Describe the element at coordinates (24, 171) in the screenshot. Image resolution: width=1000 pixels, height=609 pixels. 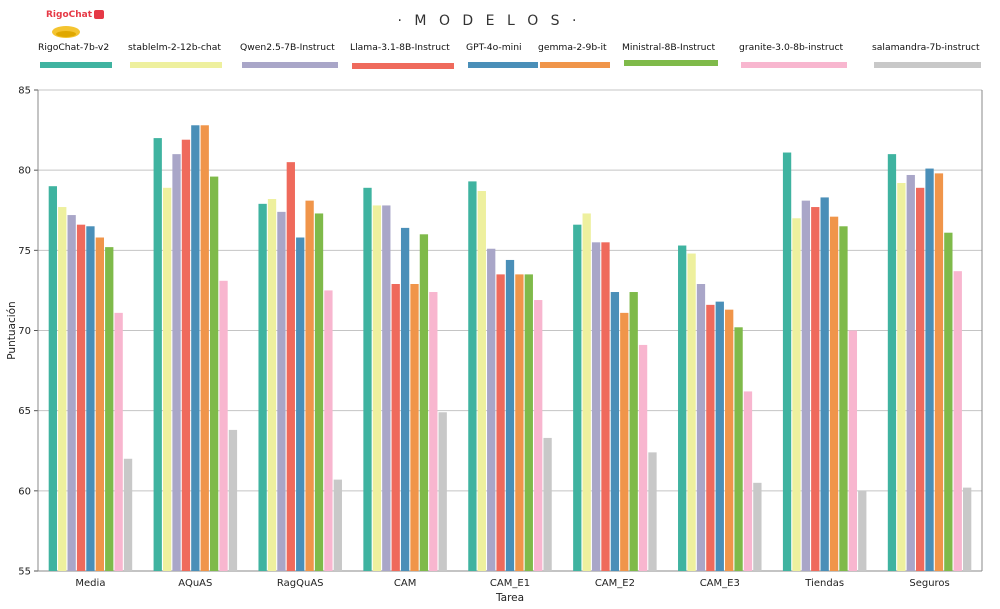
I see `y-tick-label: 80` at that location.